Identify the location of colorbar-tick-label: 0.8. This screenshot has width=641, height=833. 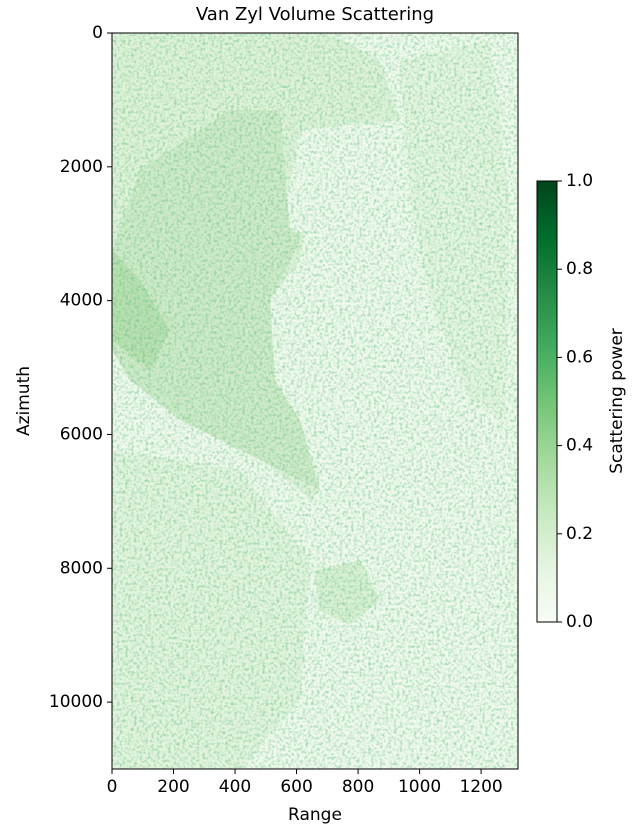
(579, 269).